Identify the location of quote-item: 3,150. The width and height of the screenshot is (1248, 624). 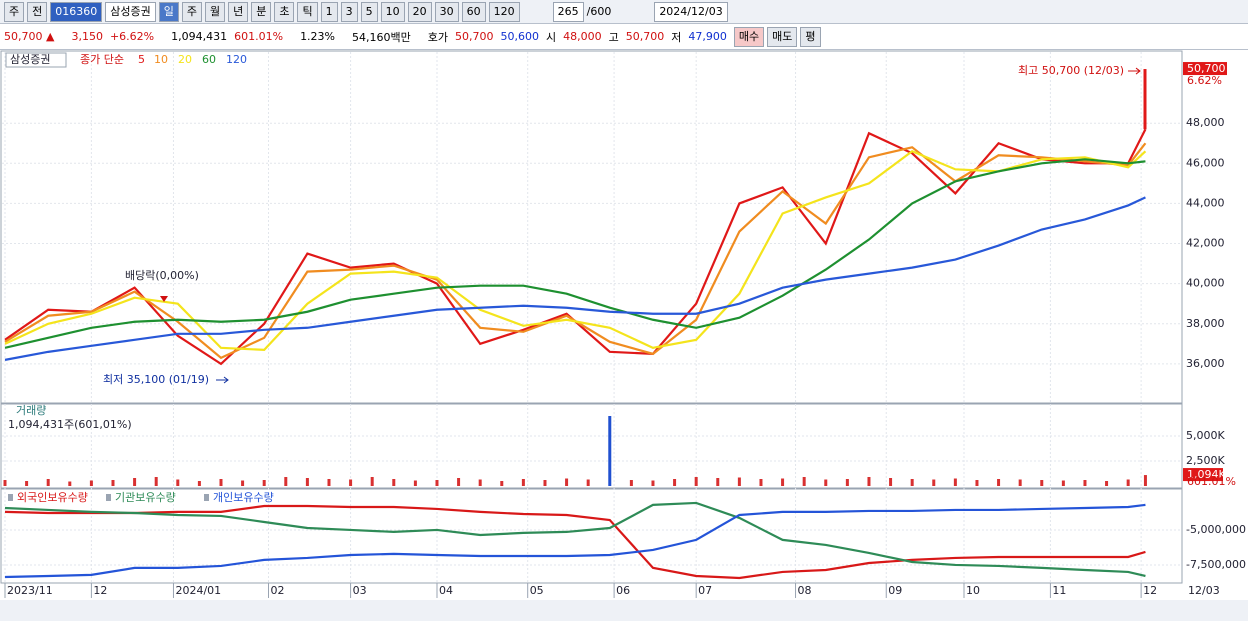
(87, 36).